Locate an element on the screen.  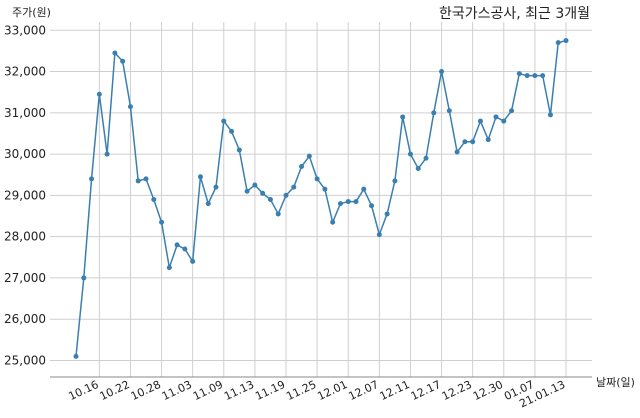
y-tick-label: 28,000 is located at coordinates (25, 237).